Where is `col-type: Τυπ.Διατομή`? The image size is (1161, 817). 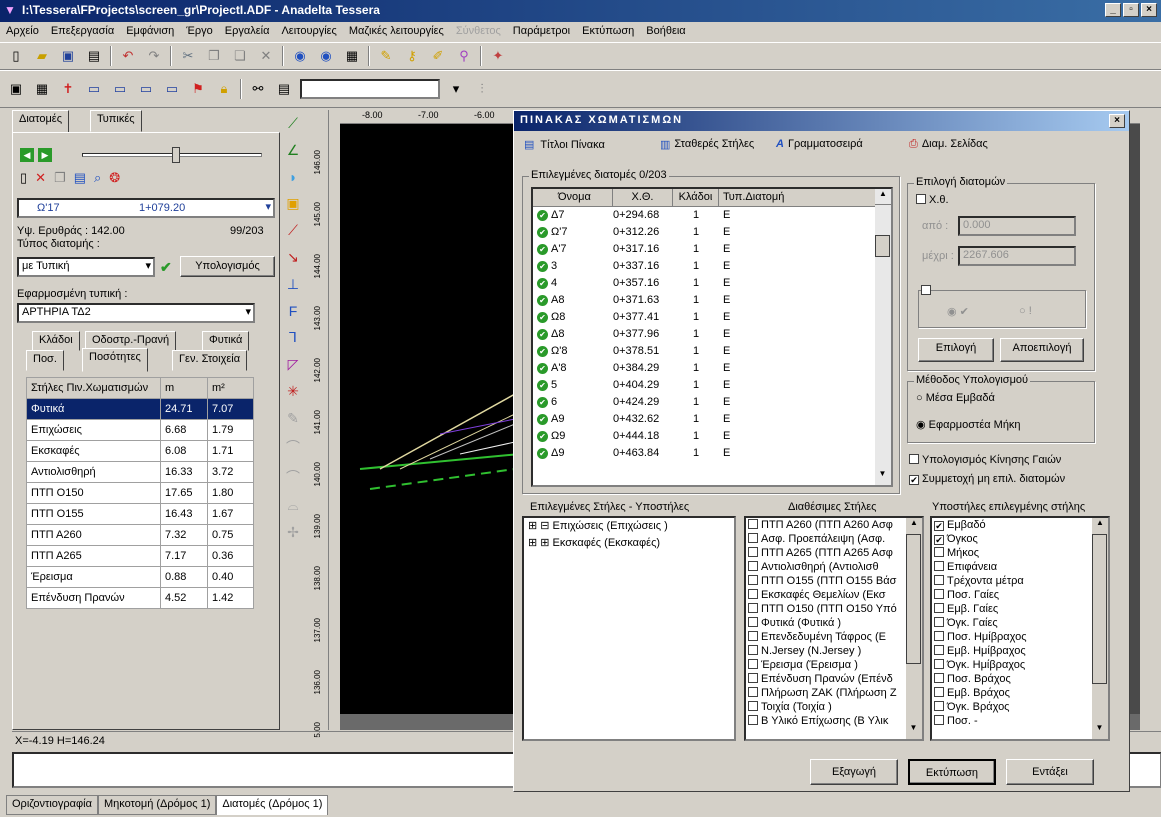
col-type: Τυπ.Διατομή is located at coordinates (754, 197).